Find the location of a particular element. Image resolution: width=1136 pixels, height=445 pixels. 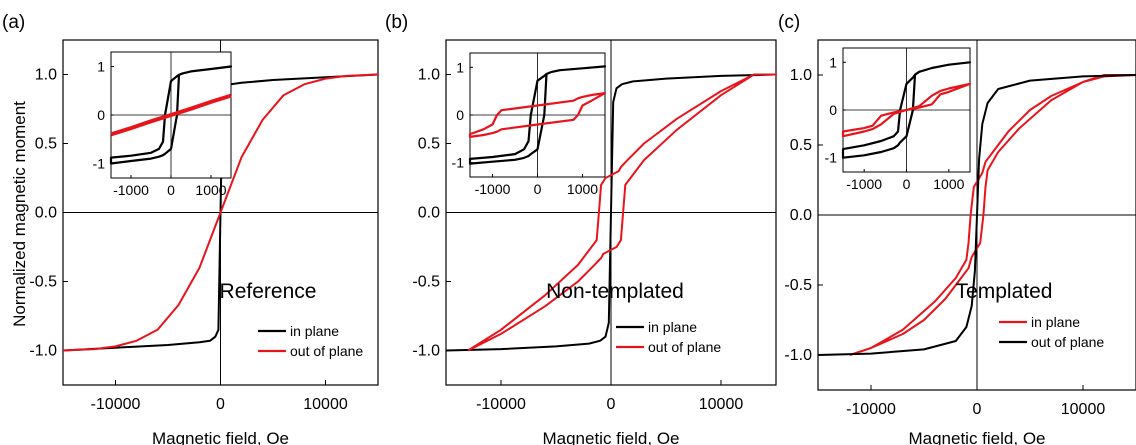

panel-label: (c) is located at coordinates (789, 22).